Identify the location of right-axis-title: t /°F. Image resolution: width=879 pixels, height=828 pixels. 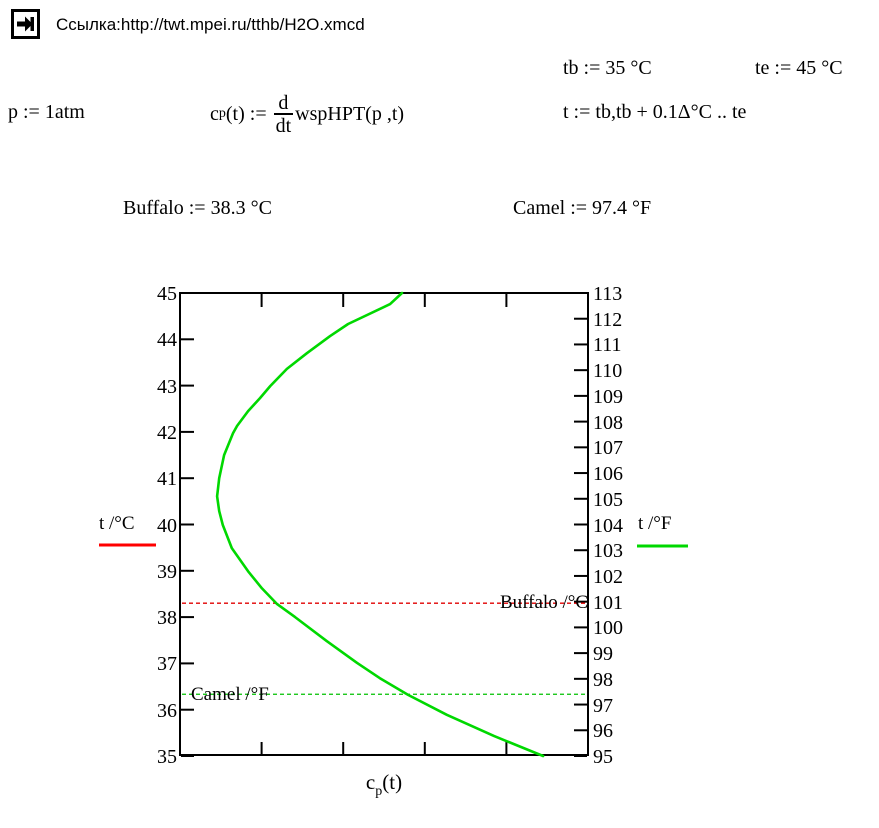
(655, 523).